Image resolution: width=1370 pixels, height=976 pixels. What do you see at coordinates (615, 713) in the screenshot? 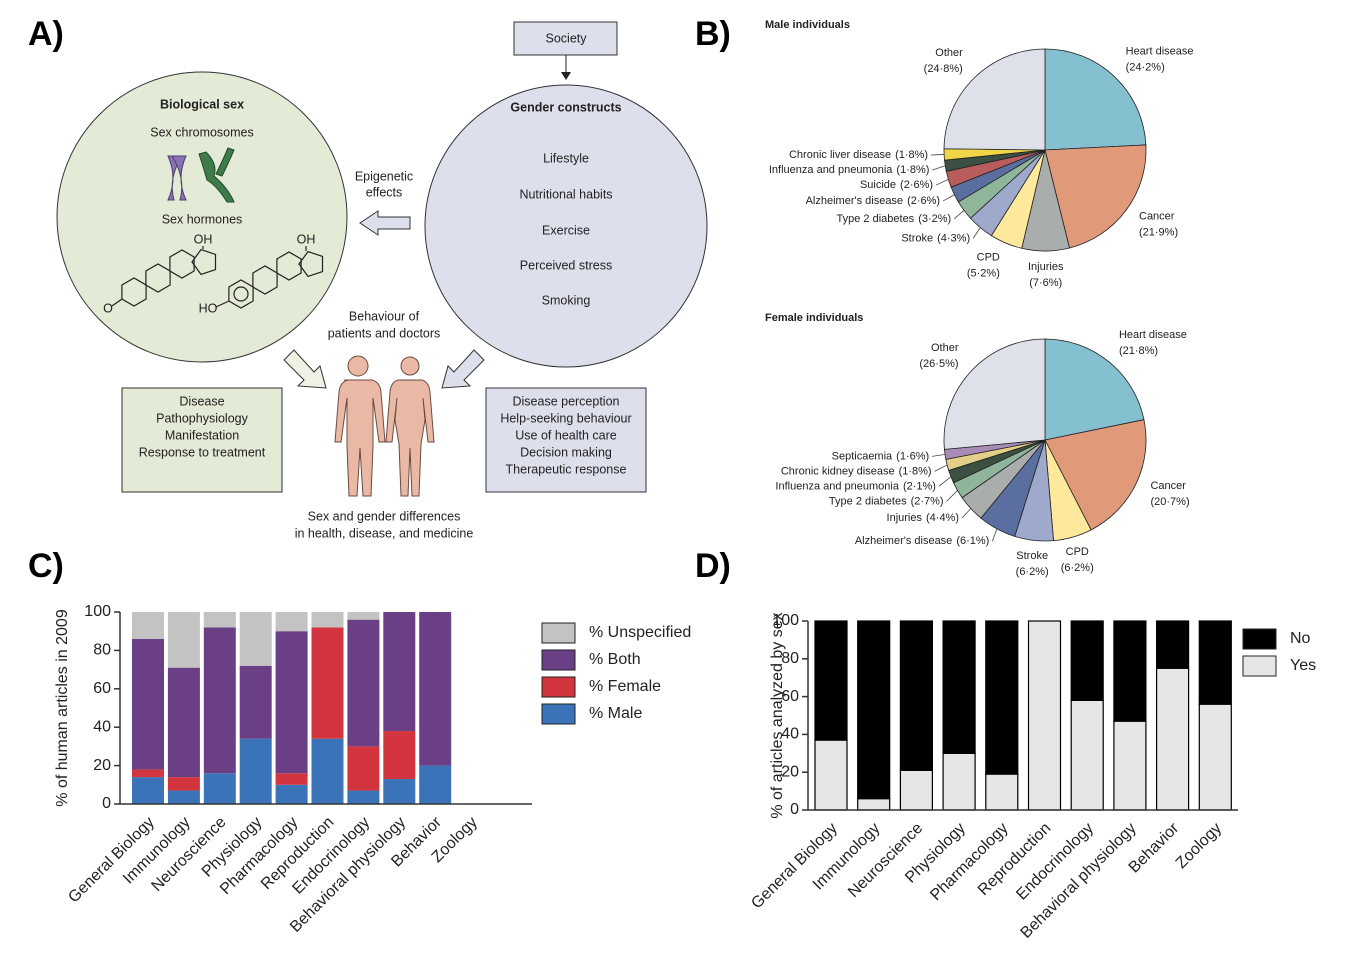
I see `legend-label: % Male` at bounding box center [615, 713].